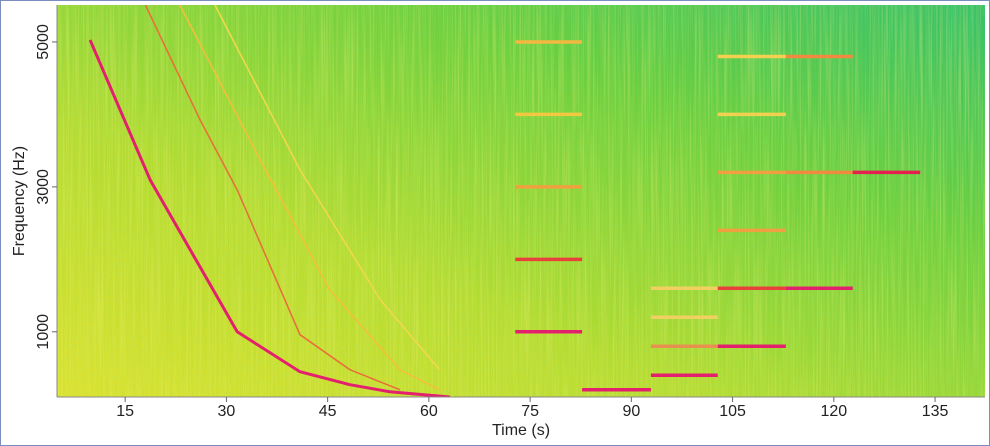 The width and height of the screenshot is (990, 446). Describe the element at coordinates (328, 411) in the screenshot. I see `x-tick-label: 45` at that location.